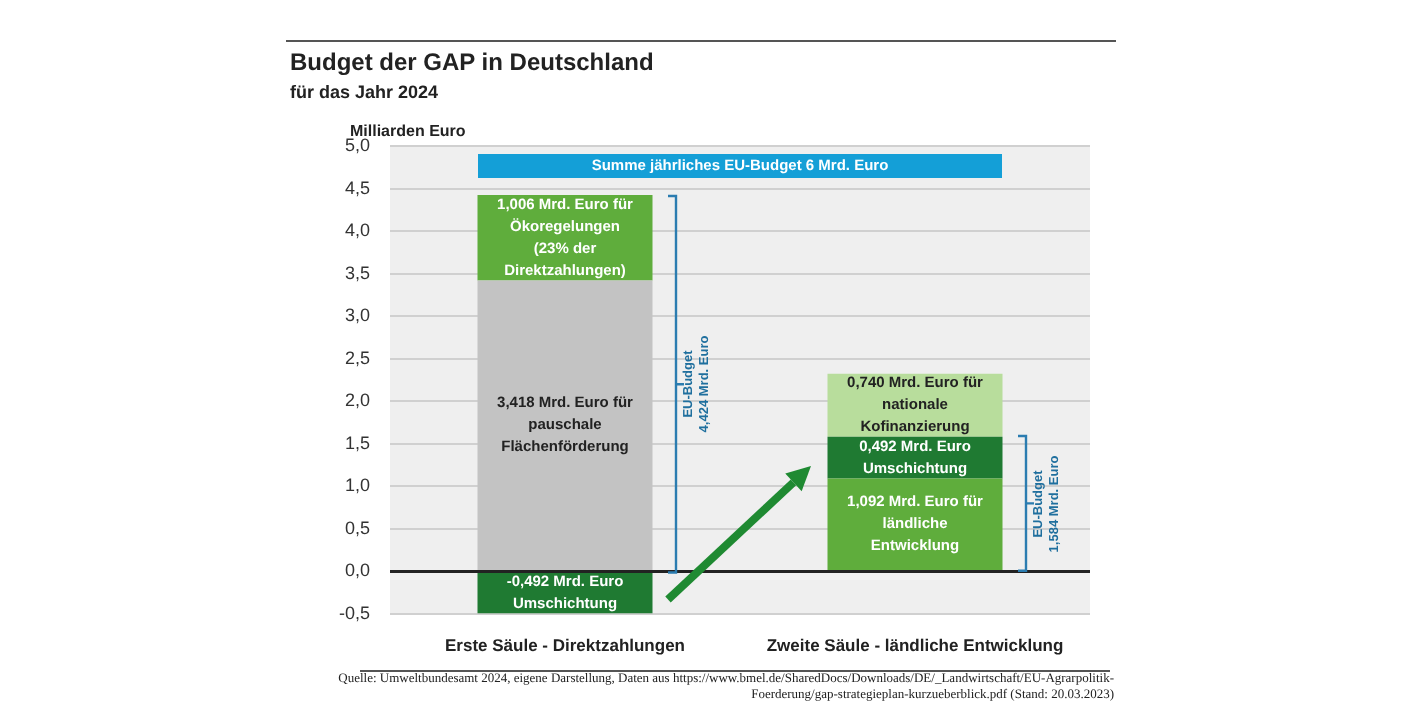 The width and height of the screenshot is (1414, 708). What do you see at coordinates (357, 315) in the screenshot?
I see `y-tick-label: 3,0` at bounding box center [357, 315].